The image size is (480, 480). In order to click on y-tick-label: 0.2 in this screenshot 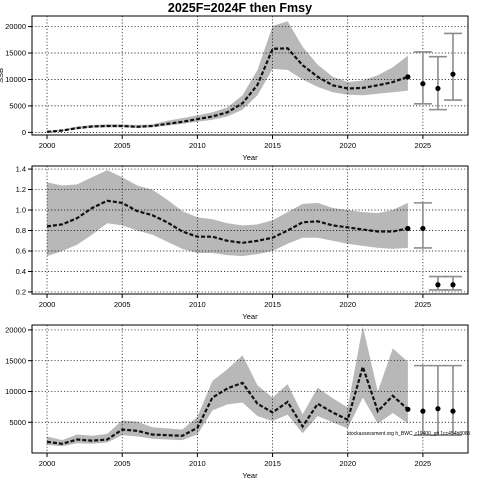, I will do `click(21, 292)`.